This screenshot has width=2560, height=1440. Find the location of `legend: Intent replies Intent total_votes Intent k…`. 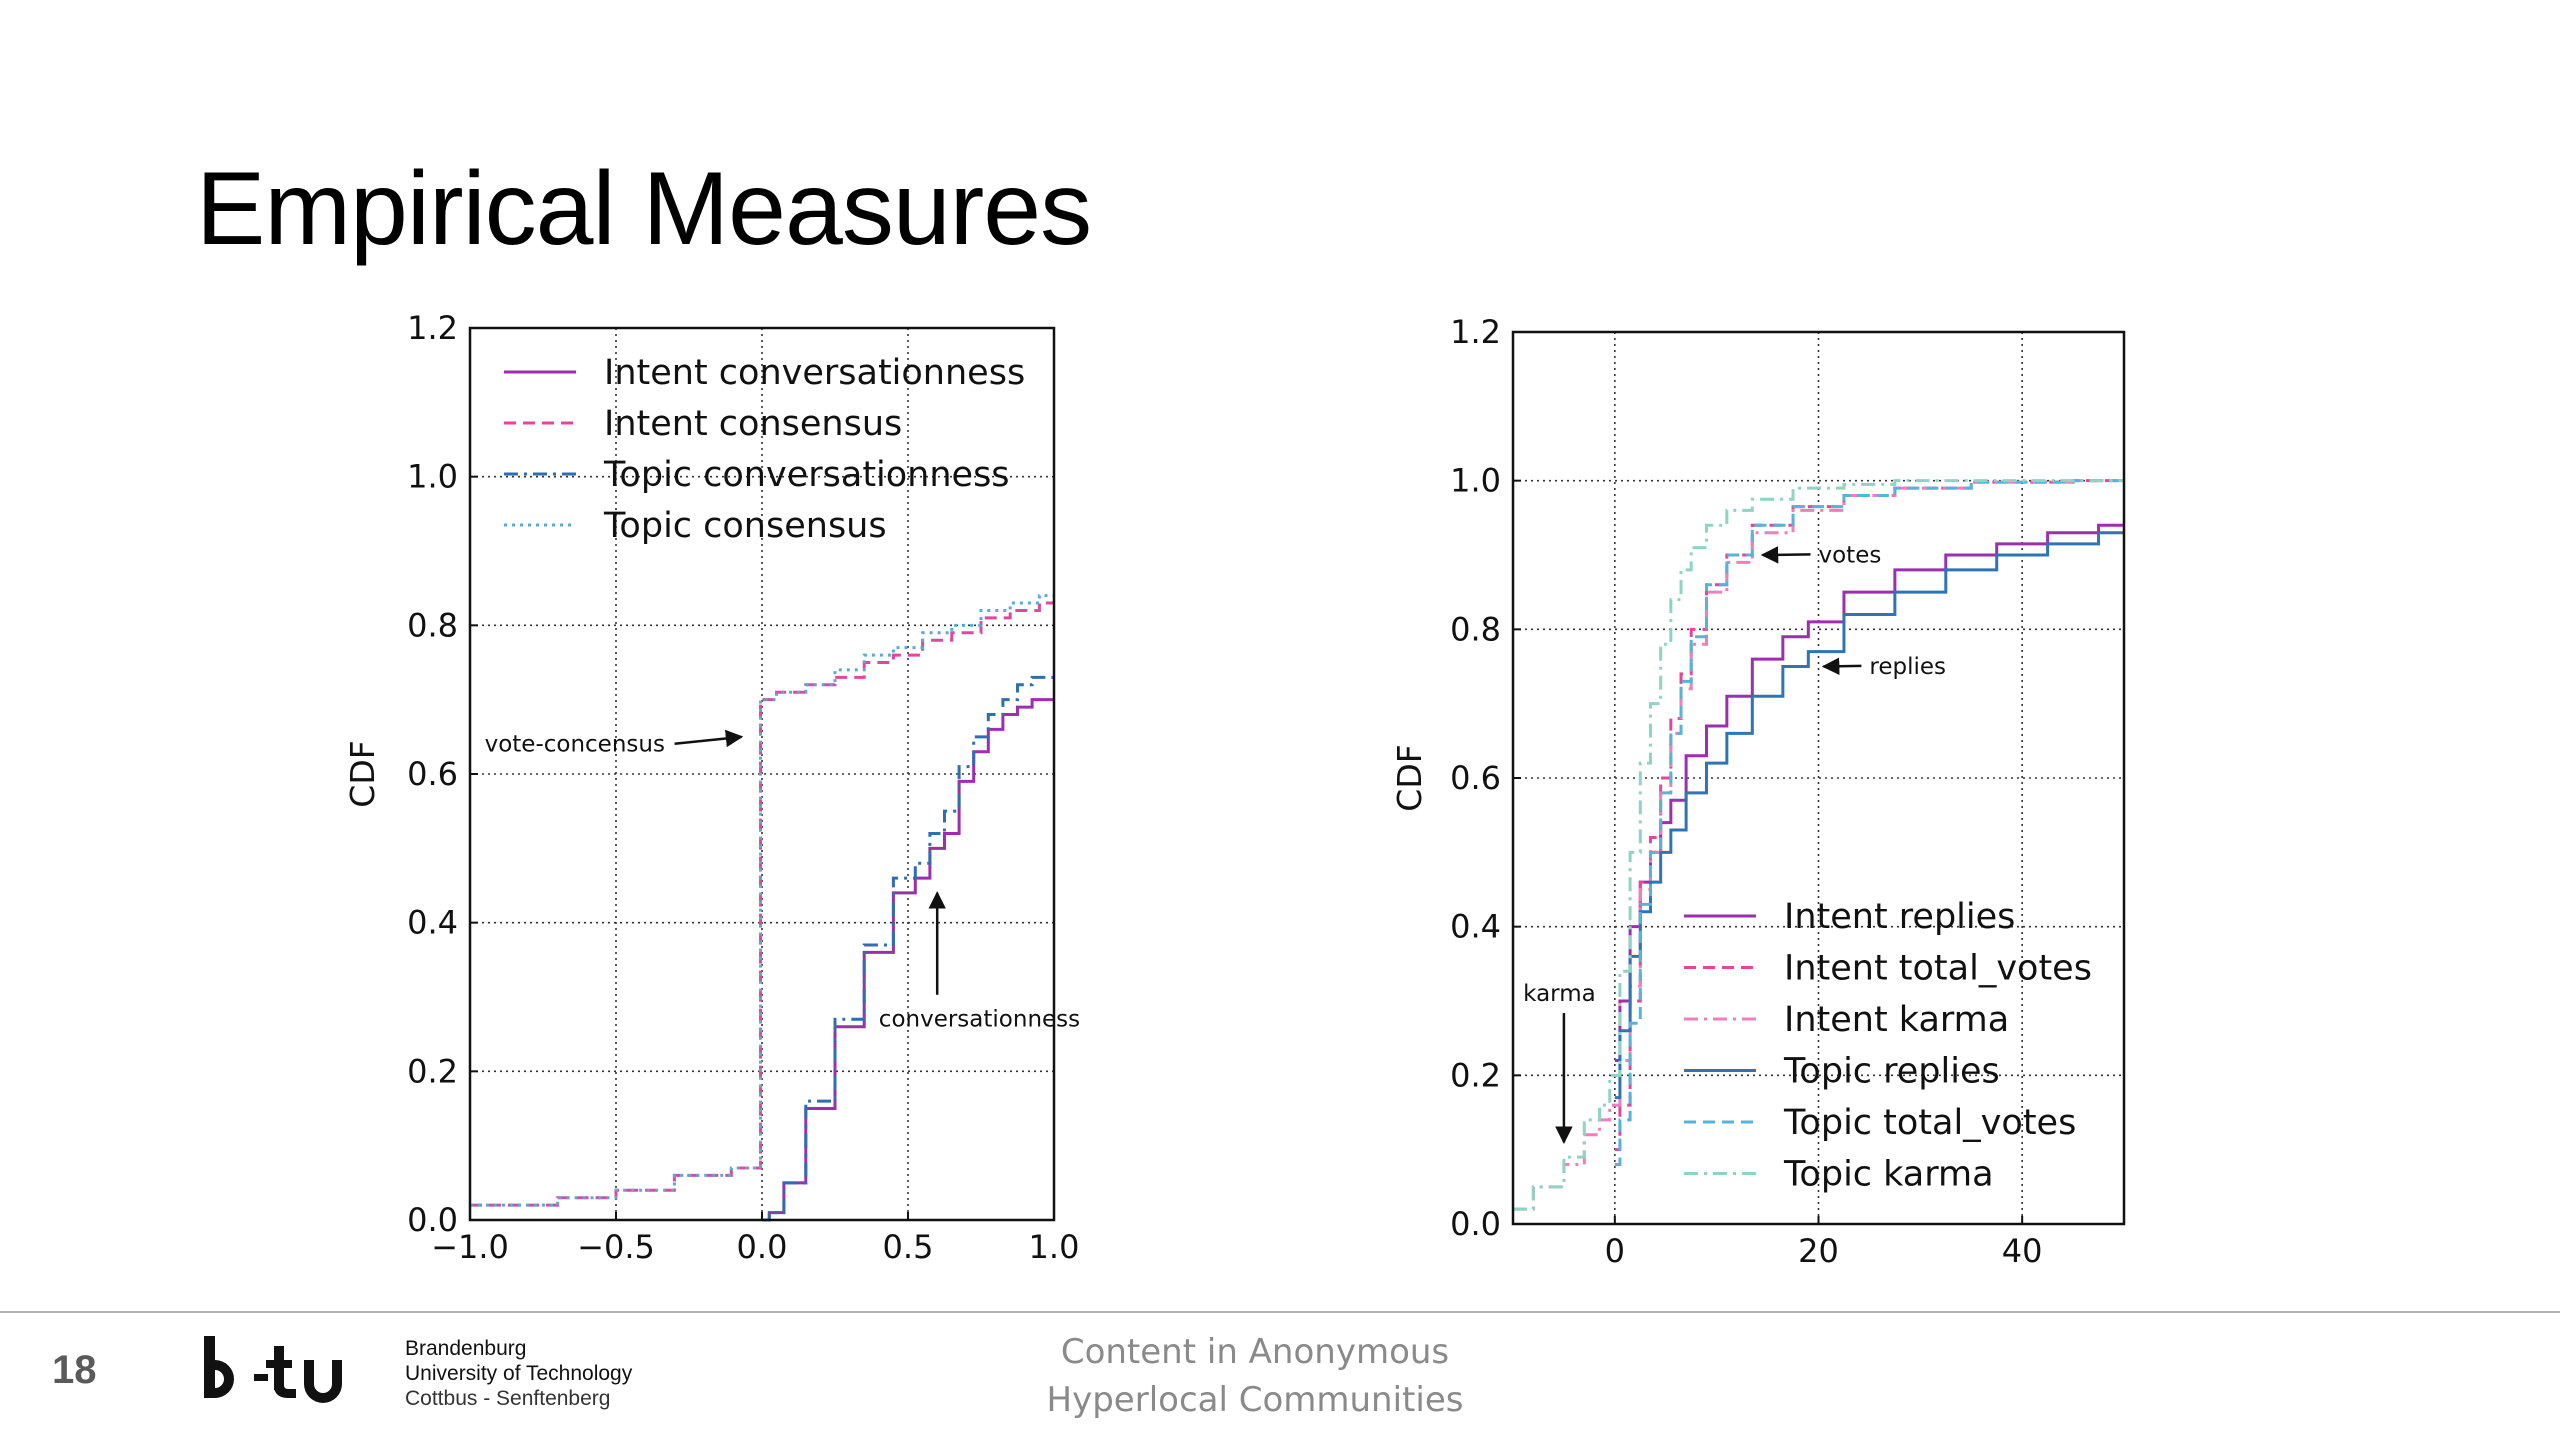

legend: Intent replies Intent total_votes Intent k… is located at coordinates (1888, 1046).